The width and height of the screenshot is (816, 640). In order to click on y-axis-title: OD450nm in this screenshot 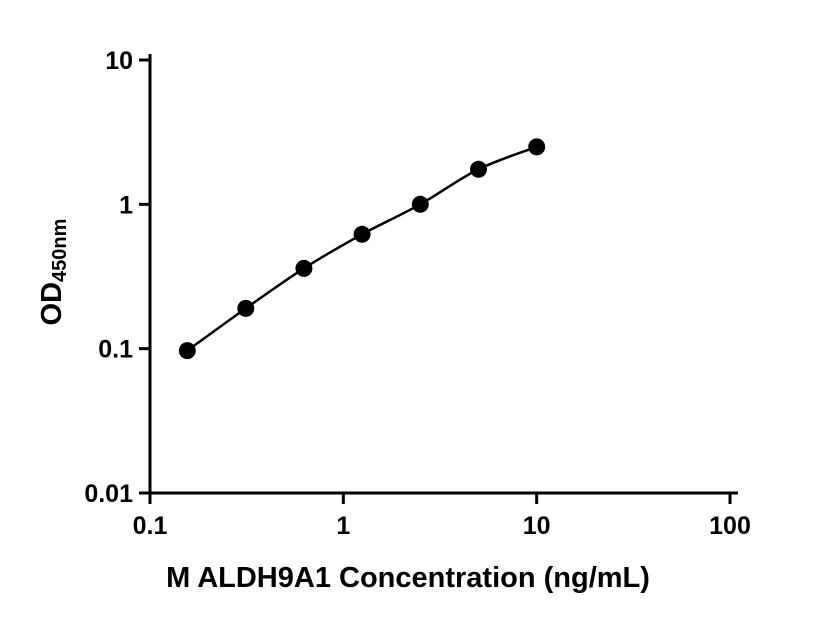, I will do `click(52, 272)`.